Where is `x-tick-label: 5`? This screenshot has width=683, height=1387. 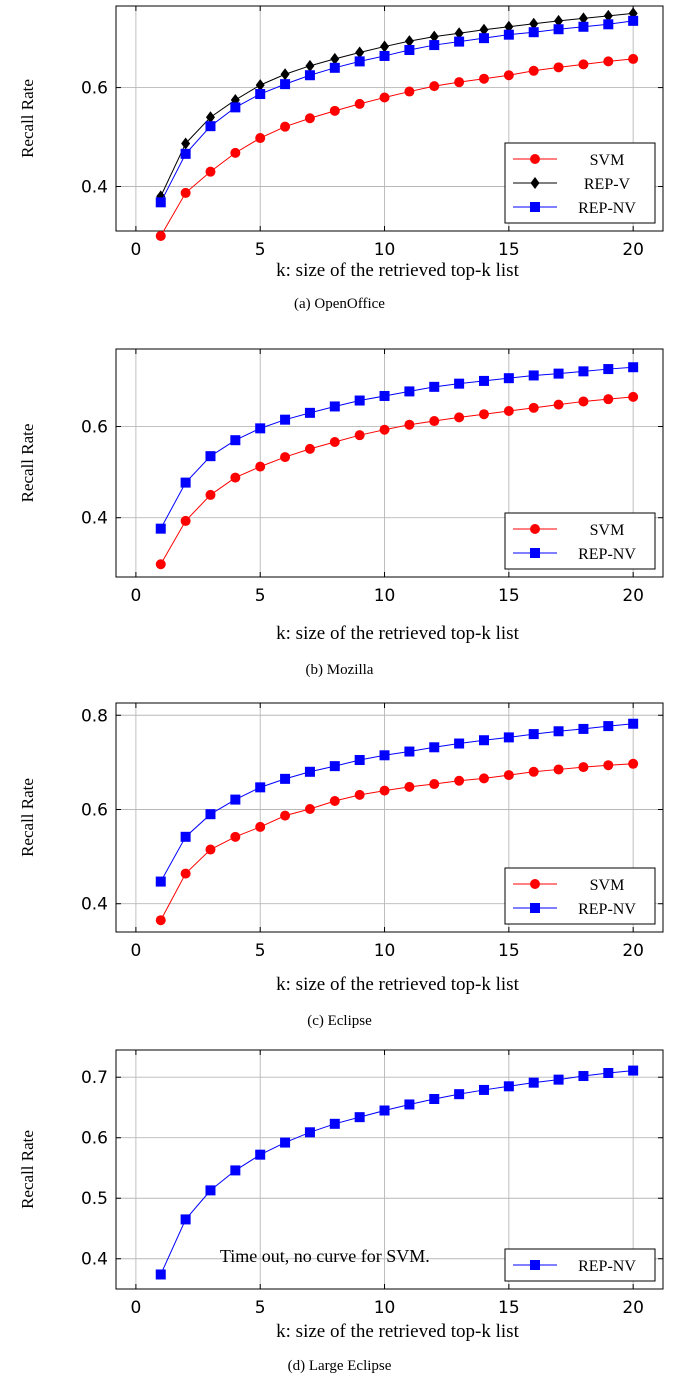
x-tick-label: 5 is located at coordinates (260, 250).